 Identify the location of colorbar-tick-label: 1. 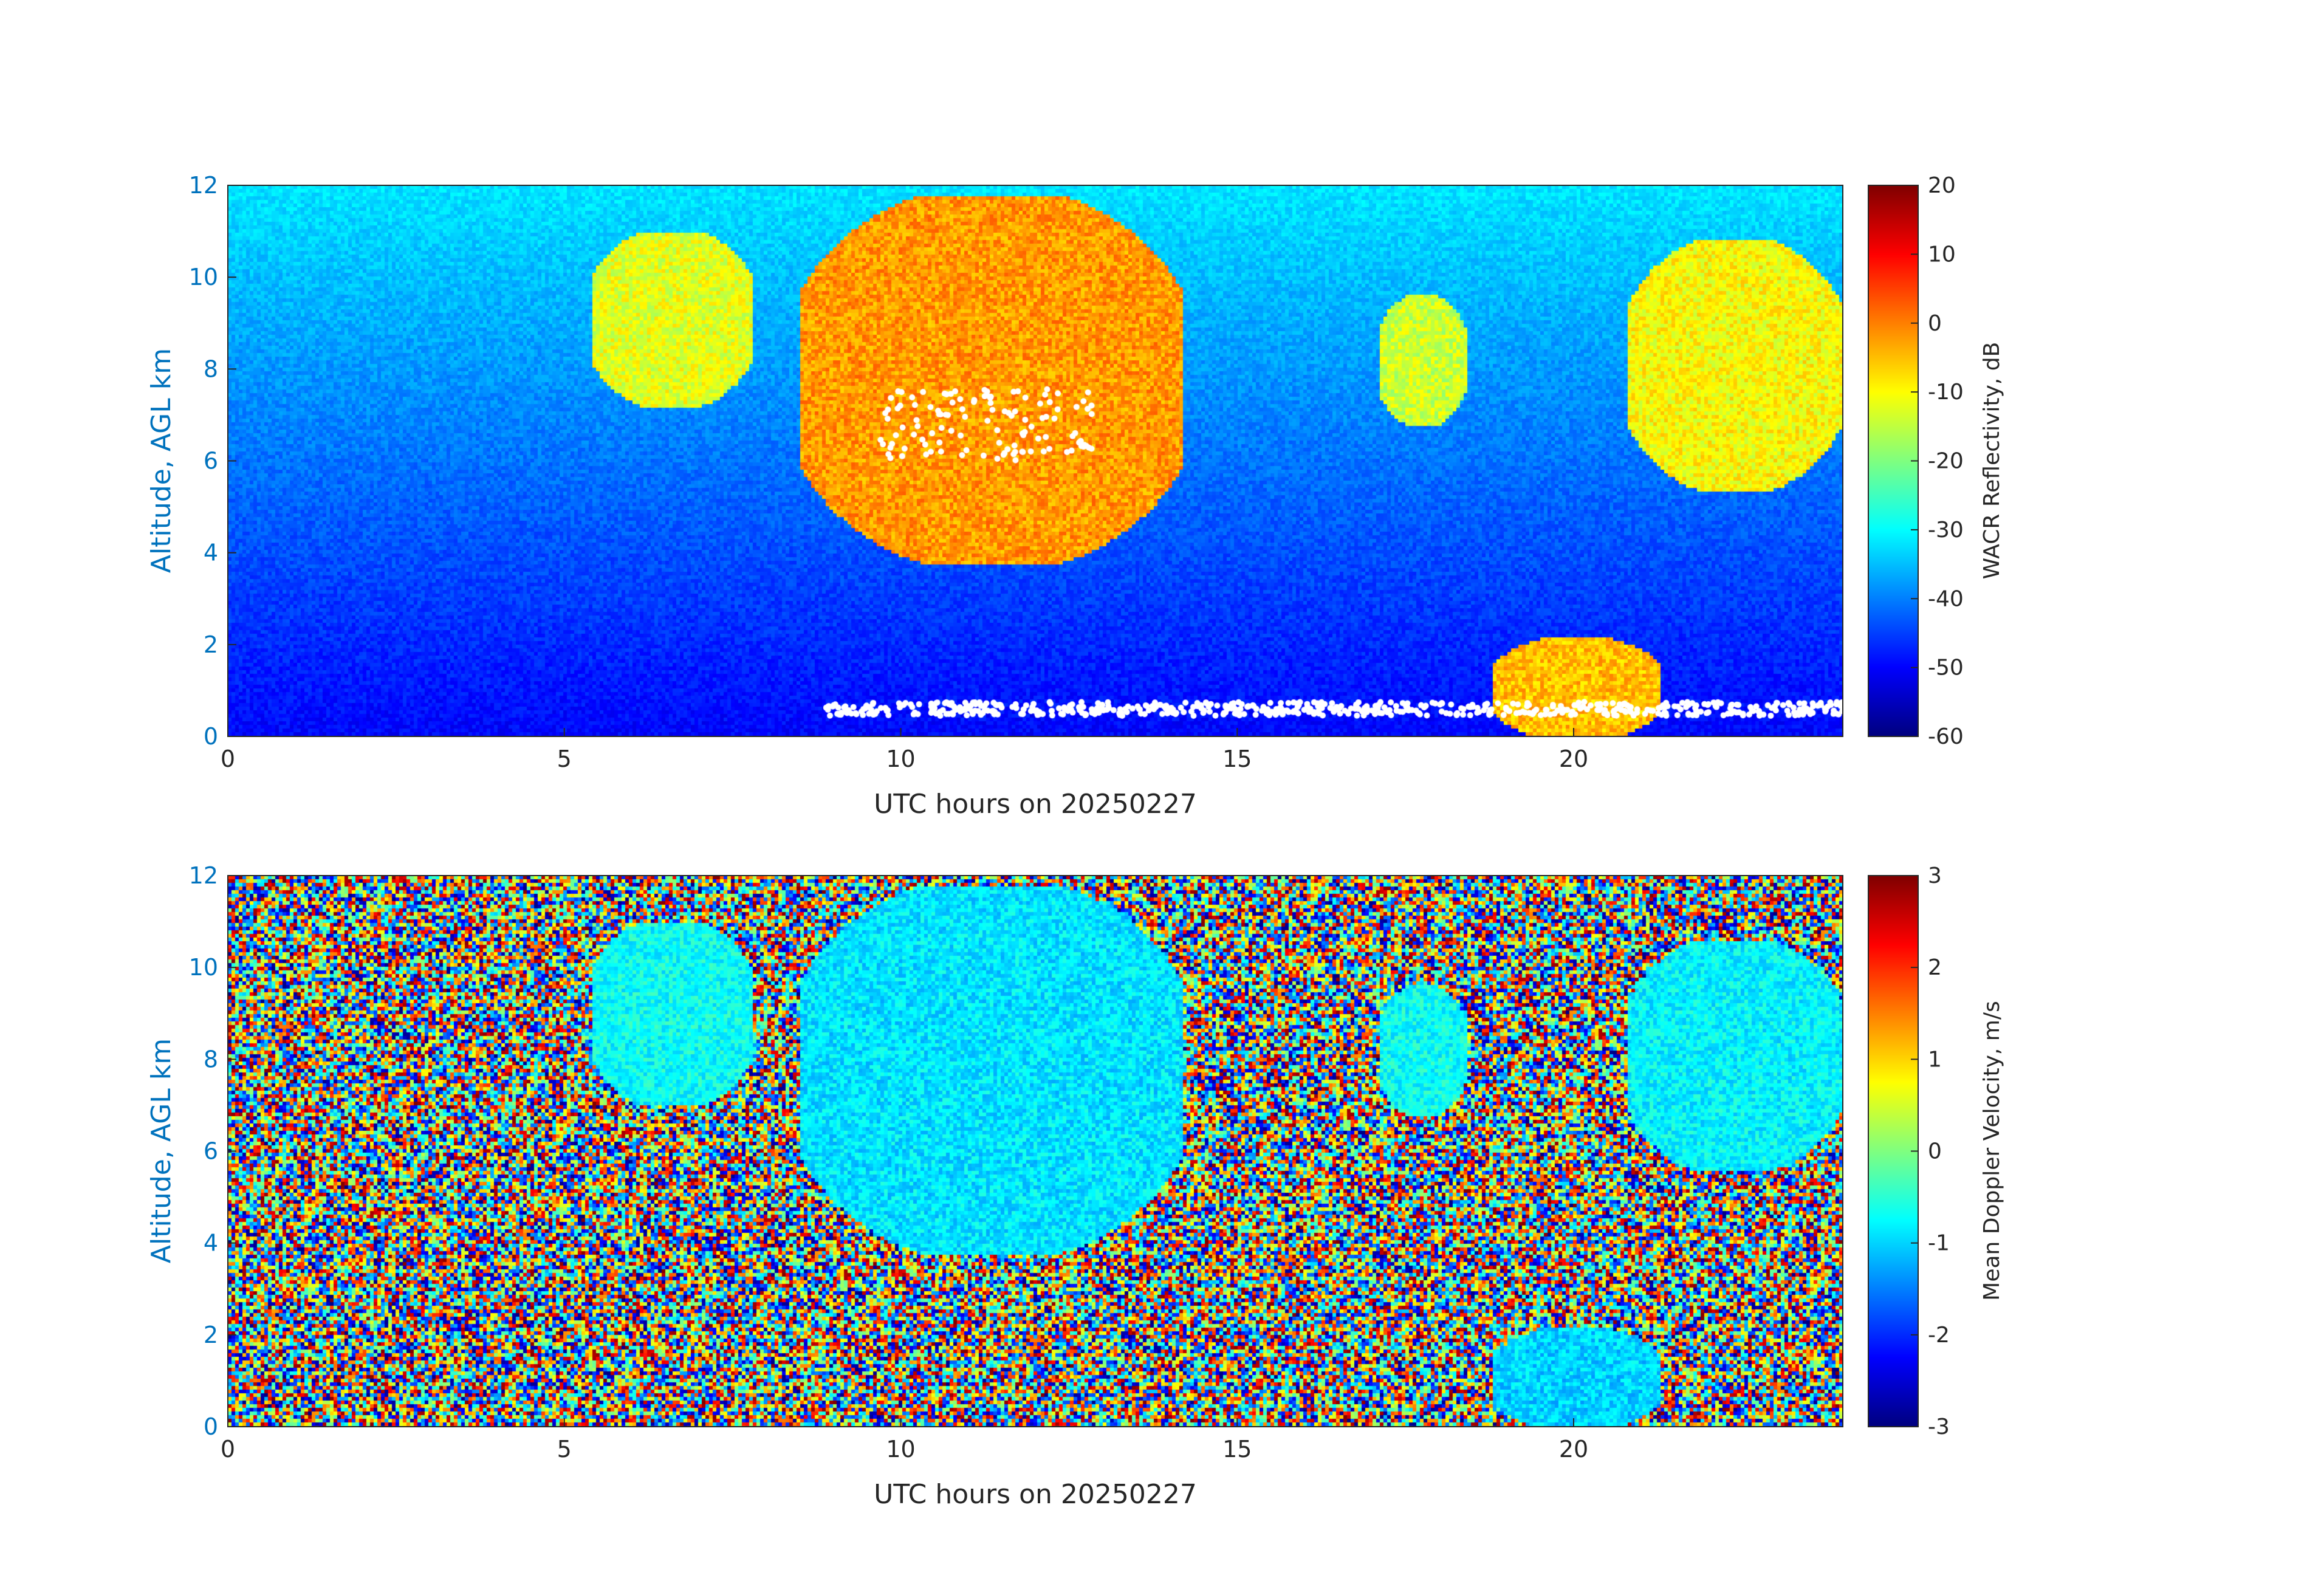
(1935, 1059).